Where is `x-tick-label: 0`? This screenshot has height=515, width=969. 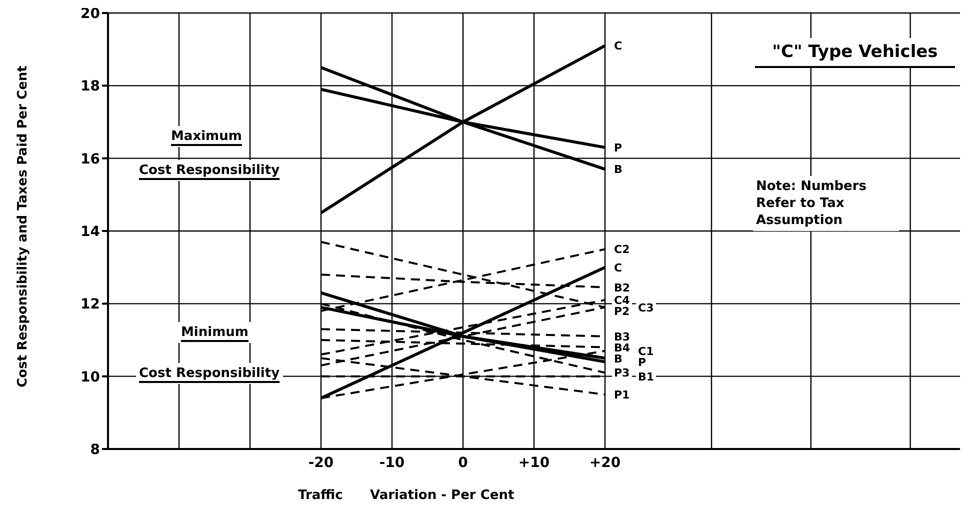
x-tick-label: 0 is located at coordinates (463, 462).